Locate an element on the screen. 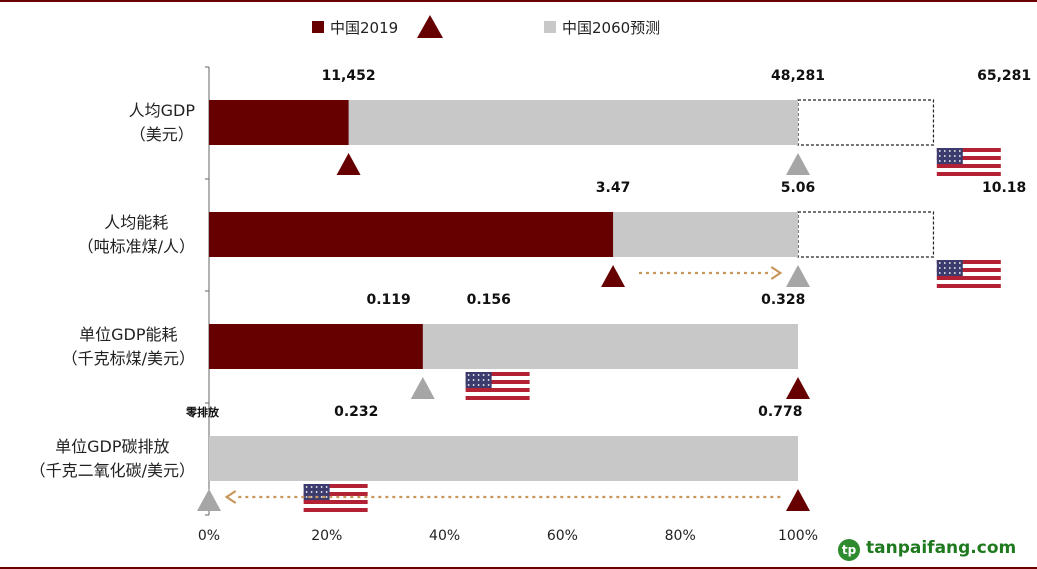 This screenshot has height=569, width=1037. x-tick-label: 60% is located at coordinates (562, 536).